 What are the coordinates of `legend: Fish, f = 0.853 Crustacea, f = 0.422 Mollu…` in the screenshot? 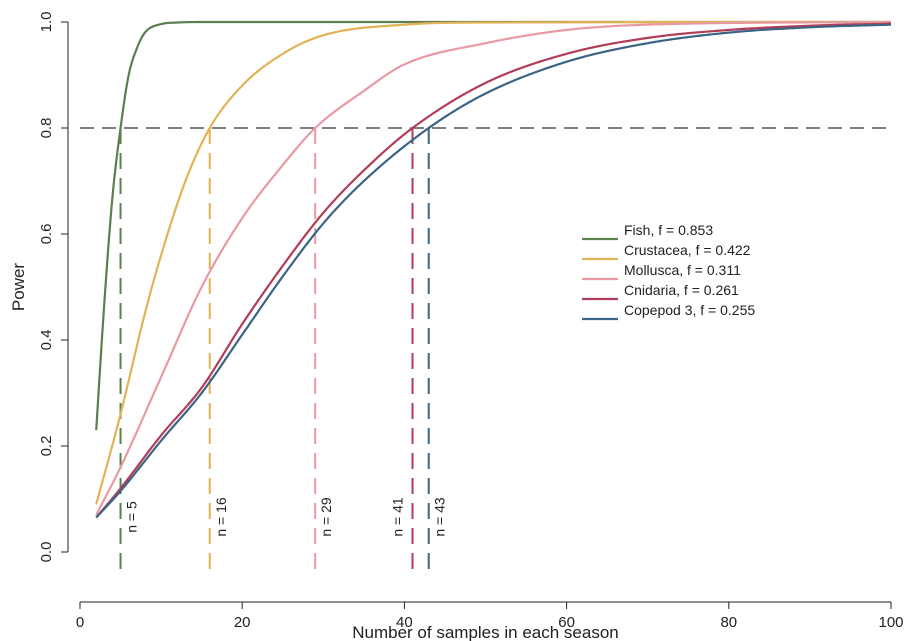 It's located at (668, 271).